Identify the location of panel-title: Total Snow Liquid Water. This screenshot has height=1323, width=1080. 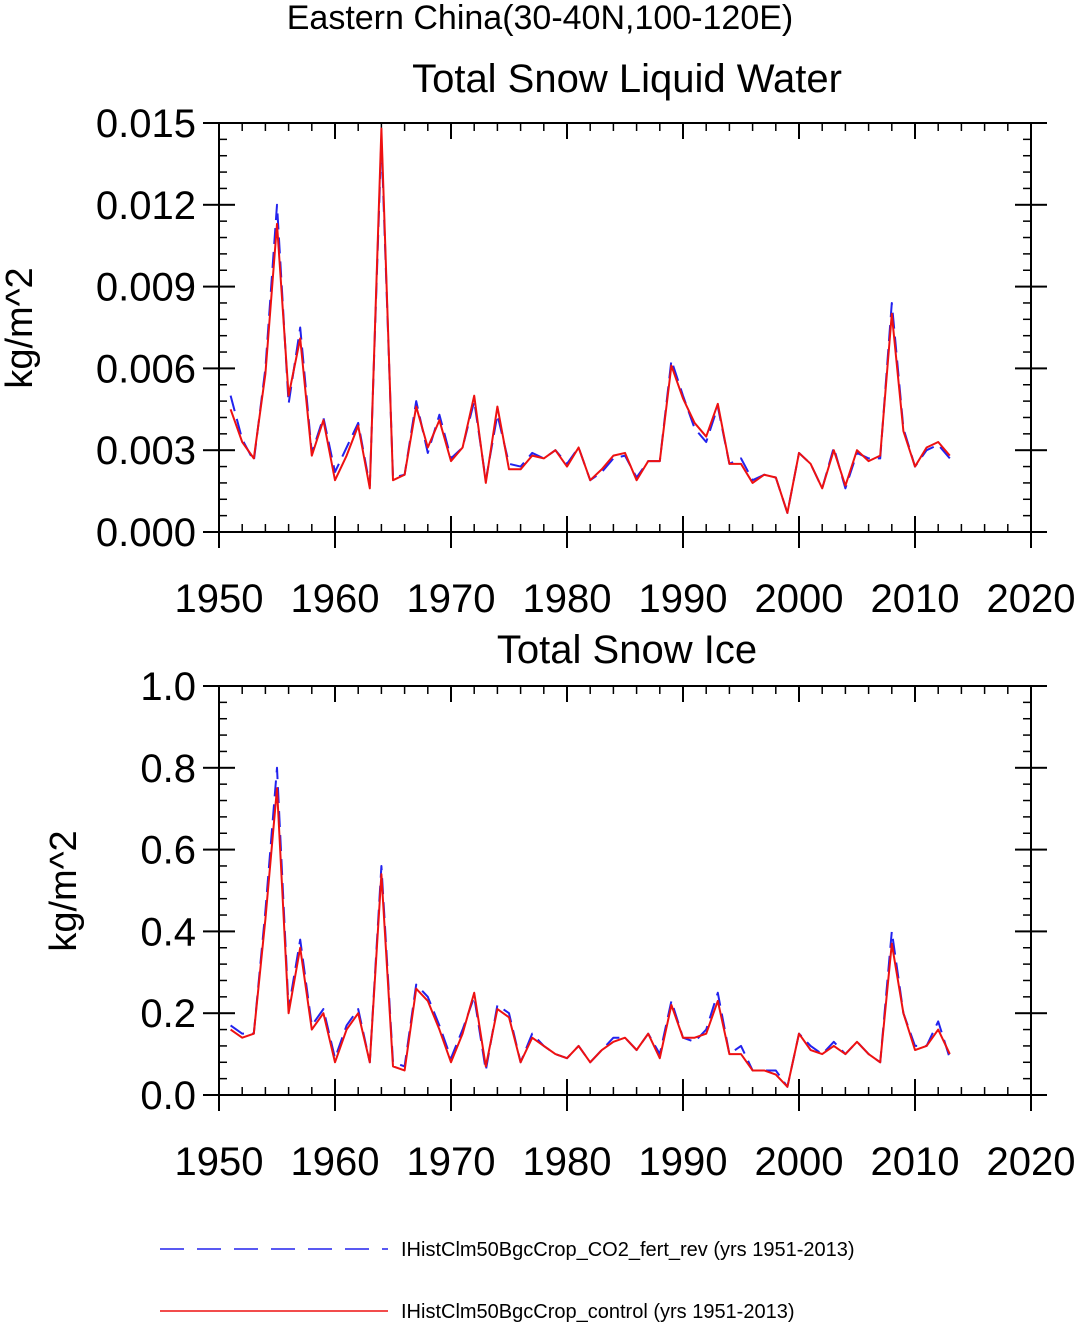
(627, 79).